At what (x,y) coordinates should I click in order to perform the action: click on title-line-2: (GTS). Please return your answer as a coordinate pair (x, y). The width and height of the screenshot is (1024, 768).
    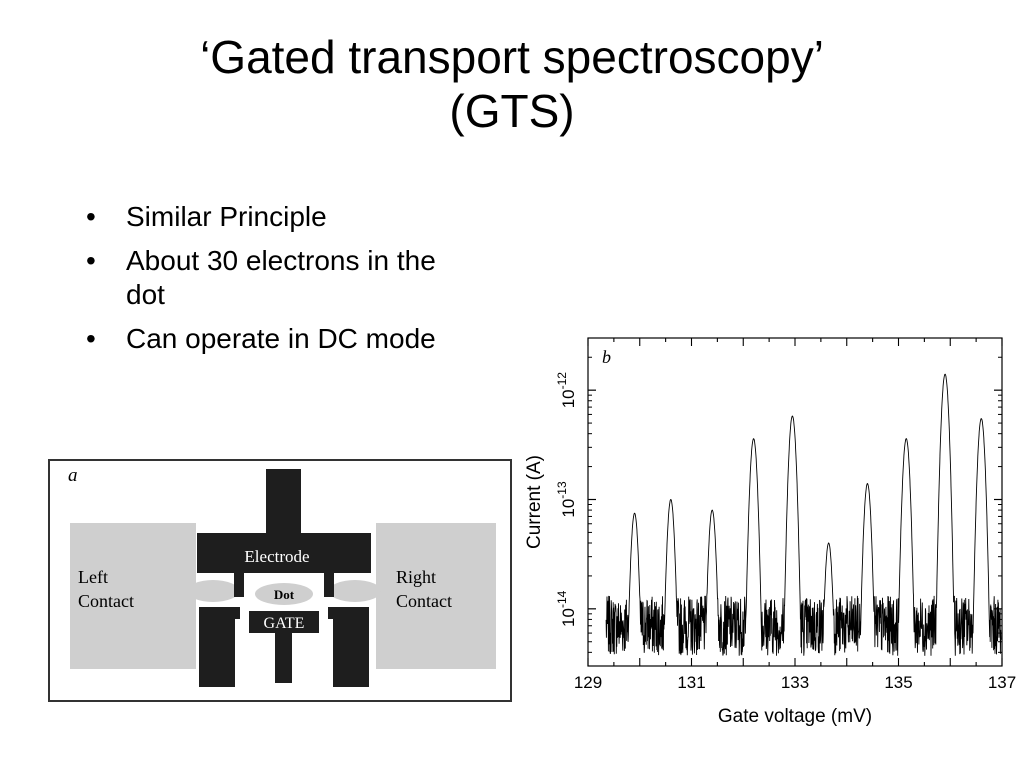
    Looking at the image, I should click on (512, 111).